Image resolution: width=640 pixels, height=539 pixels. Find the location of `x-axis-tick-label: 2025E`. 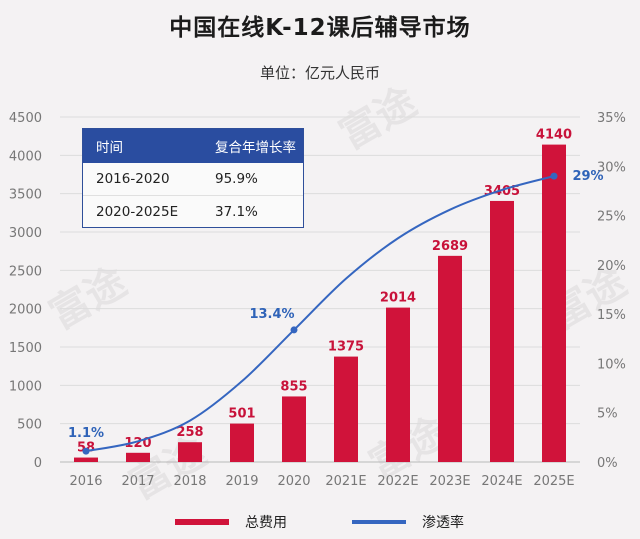

x-axis-tick-label: 2025E is located at coordinates (553, 481).